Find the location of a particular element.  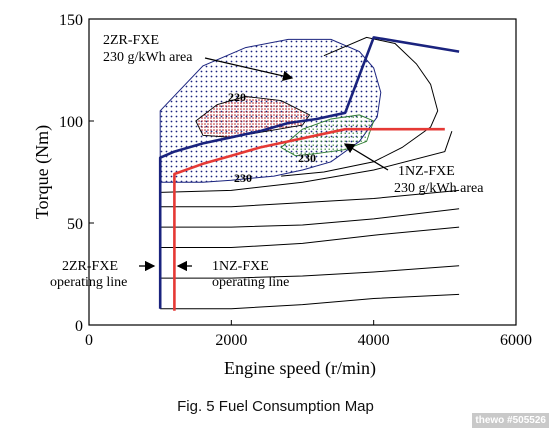

y-tick-label-0: 0 is located at coordinates (79, 326).